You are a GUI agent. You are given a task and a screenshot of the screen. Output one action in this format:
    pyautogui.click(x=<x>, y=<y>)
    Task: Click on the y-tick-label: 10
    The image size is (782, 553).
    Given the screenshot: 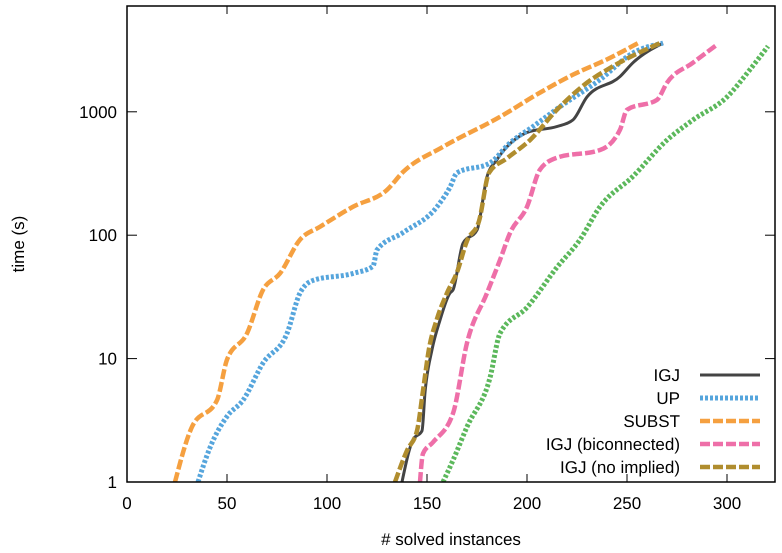 What is the action you would take?
    pyautogui.click(x=107, y=359)
    